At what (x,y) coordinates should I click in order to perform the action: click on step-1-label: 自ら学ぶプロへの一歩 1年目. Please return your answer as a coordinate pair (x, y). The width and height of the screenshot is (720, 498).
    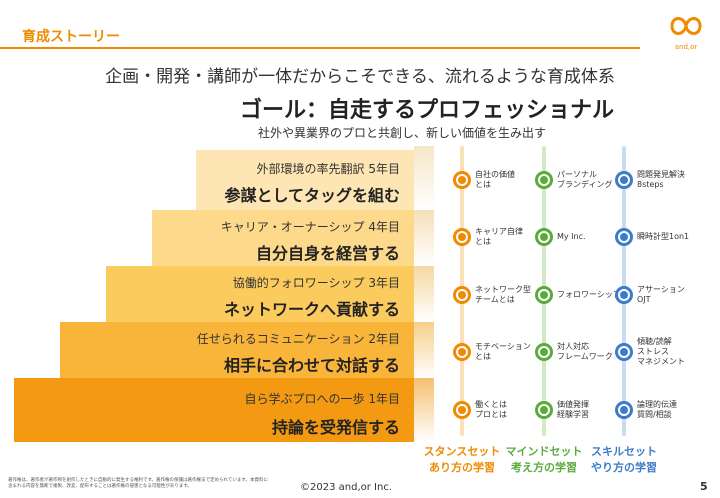
    Looking at the image, I should click on (322, 399).